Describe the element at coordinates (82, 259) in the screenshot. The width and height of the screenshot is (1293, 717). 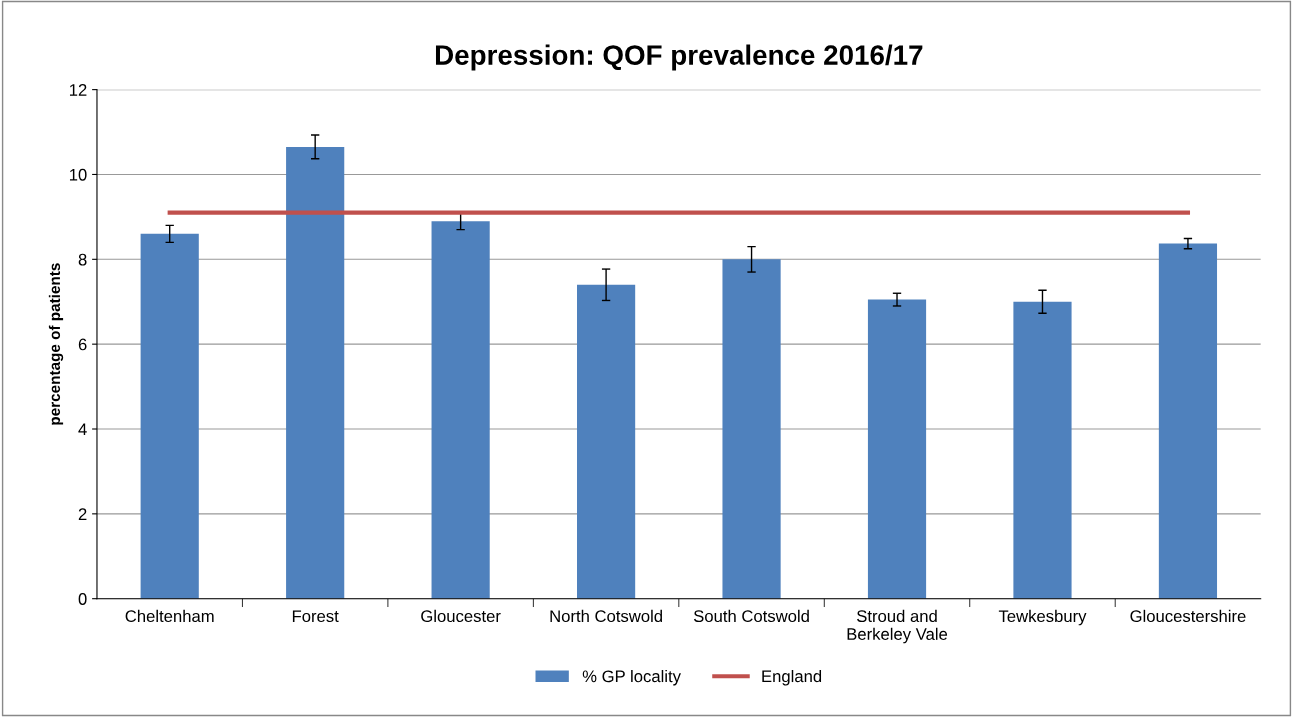
I see `y-tick-label: 8` at that location.